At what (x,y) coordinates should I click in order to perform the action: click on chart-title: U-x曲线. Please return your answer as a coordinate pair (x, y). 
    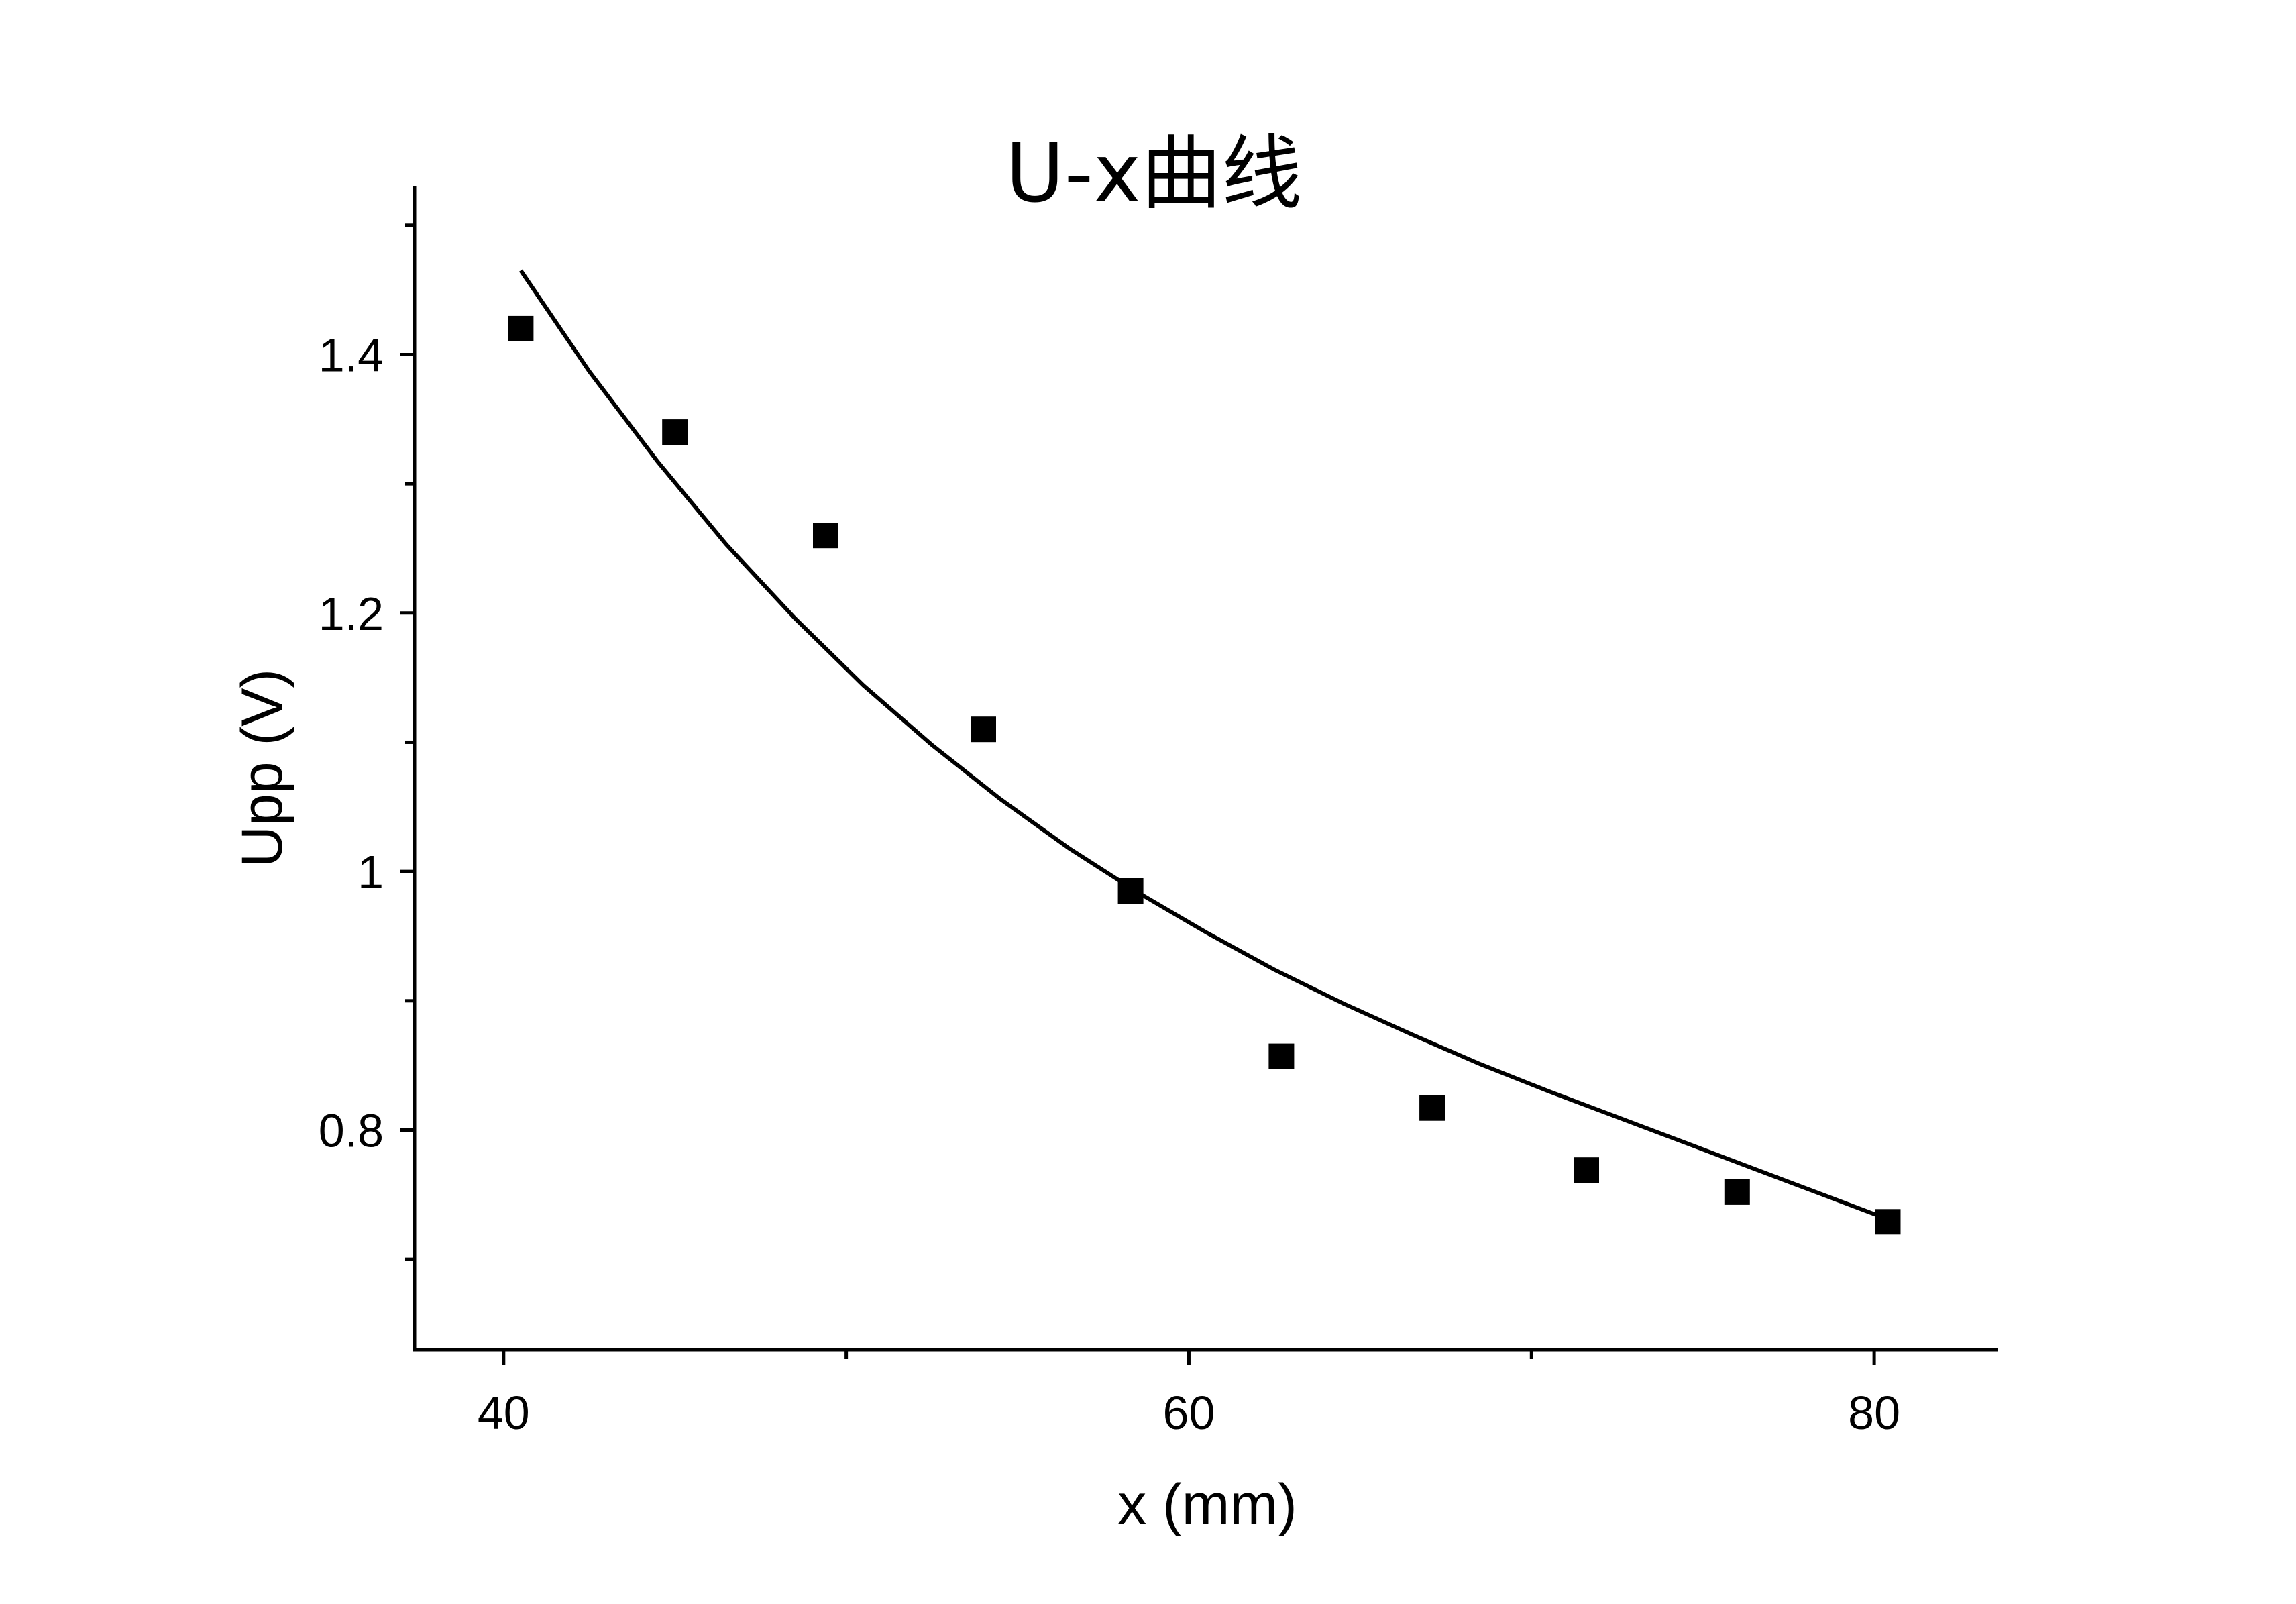
    Looking at the image, I should click on (1153, 174).